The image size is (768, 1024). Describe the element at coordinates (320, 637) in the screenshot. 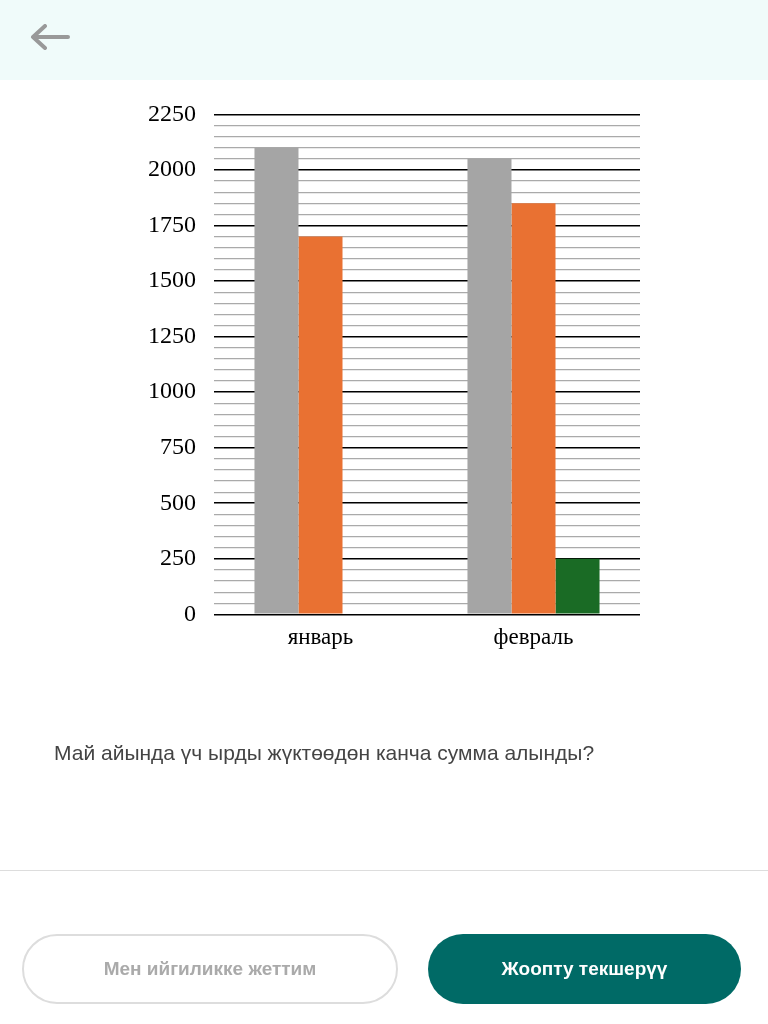

I see `x-tick-label: январь` at that location.